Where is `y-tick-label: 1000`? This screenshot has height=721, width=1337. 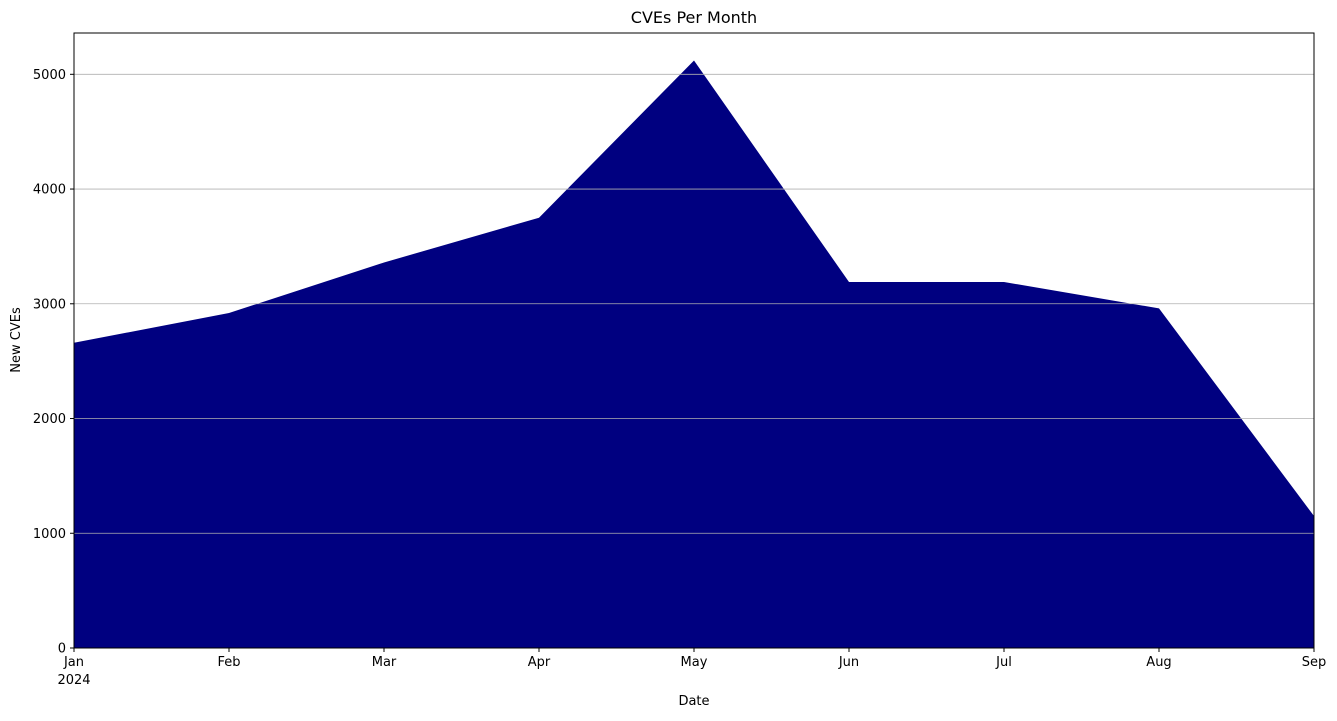
y-tick-label: 1000 is located at coordinates (49, 534).